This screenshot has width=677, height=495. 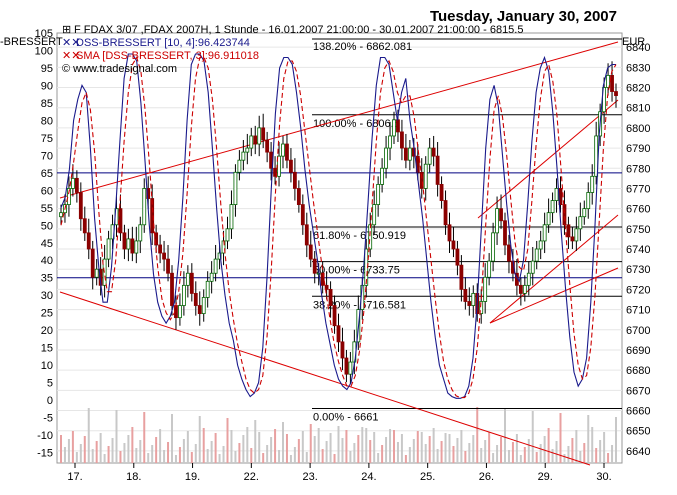 What do you see at coordinates (638, 109) in the screenshot?
I see `right-tick-label: 6810` at bounding box center [638, 109].